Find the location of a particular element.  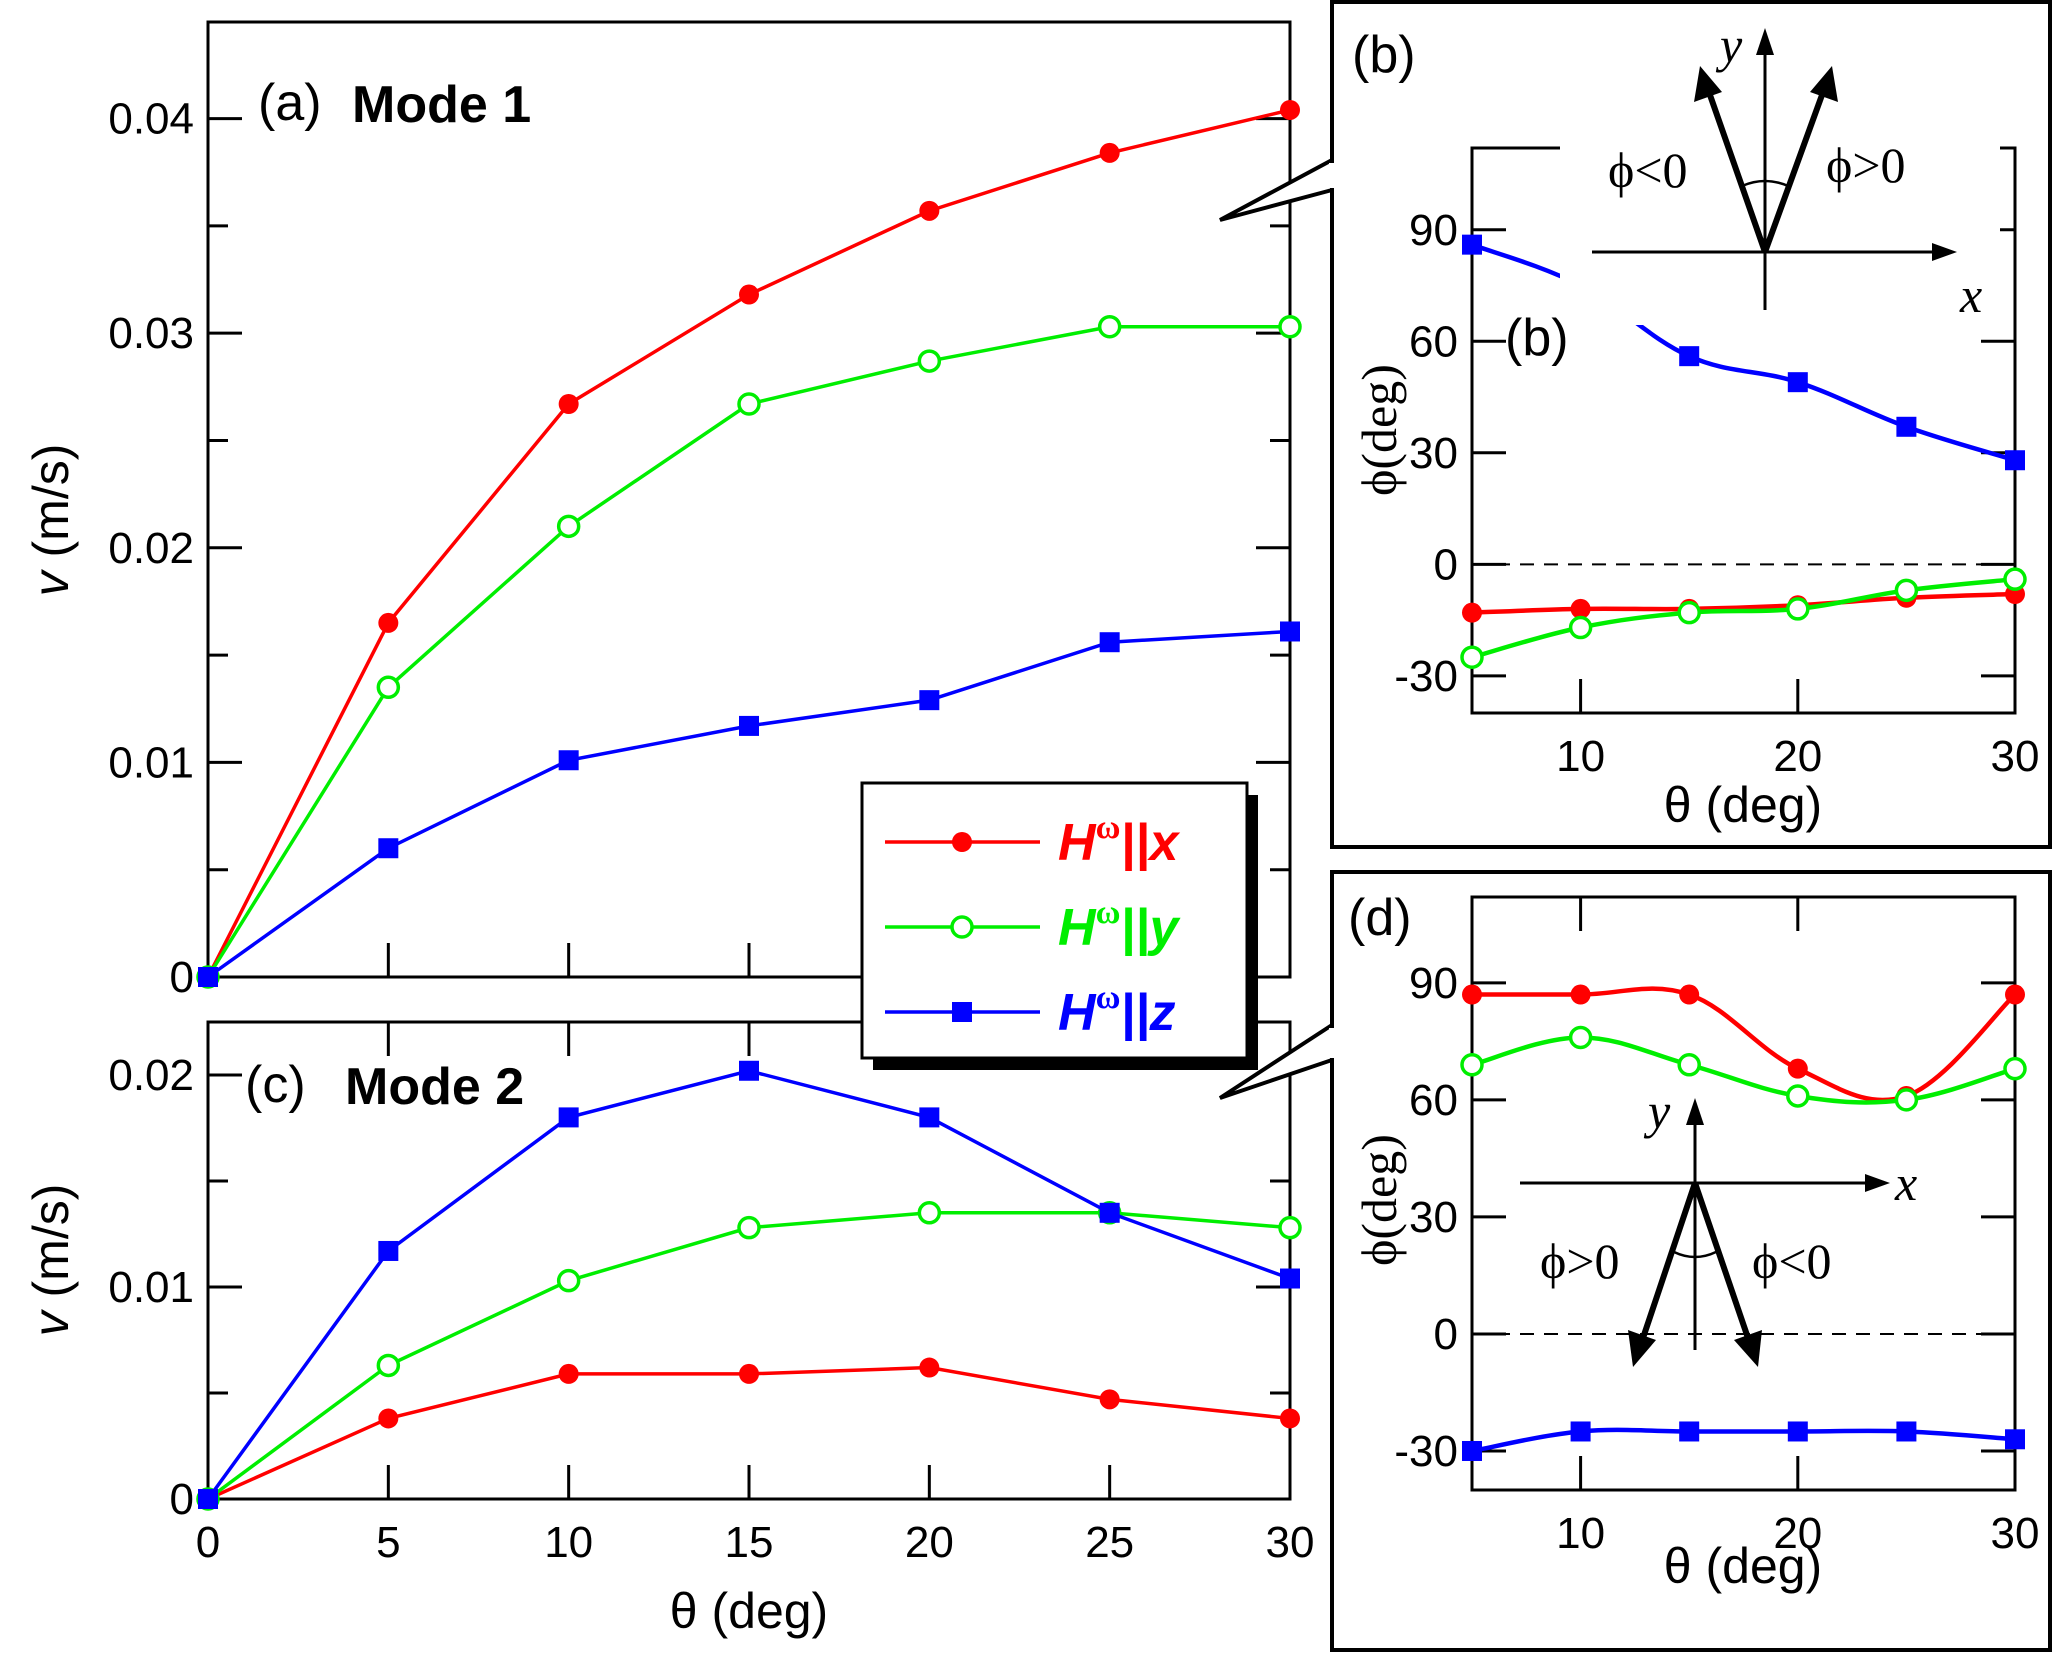

x-tick-label: 10 is located at coordinates (568, 1542).